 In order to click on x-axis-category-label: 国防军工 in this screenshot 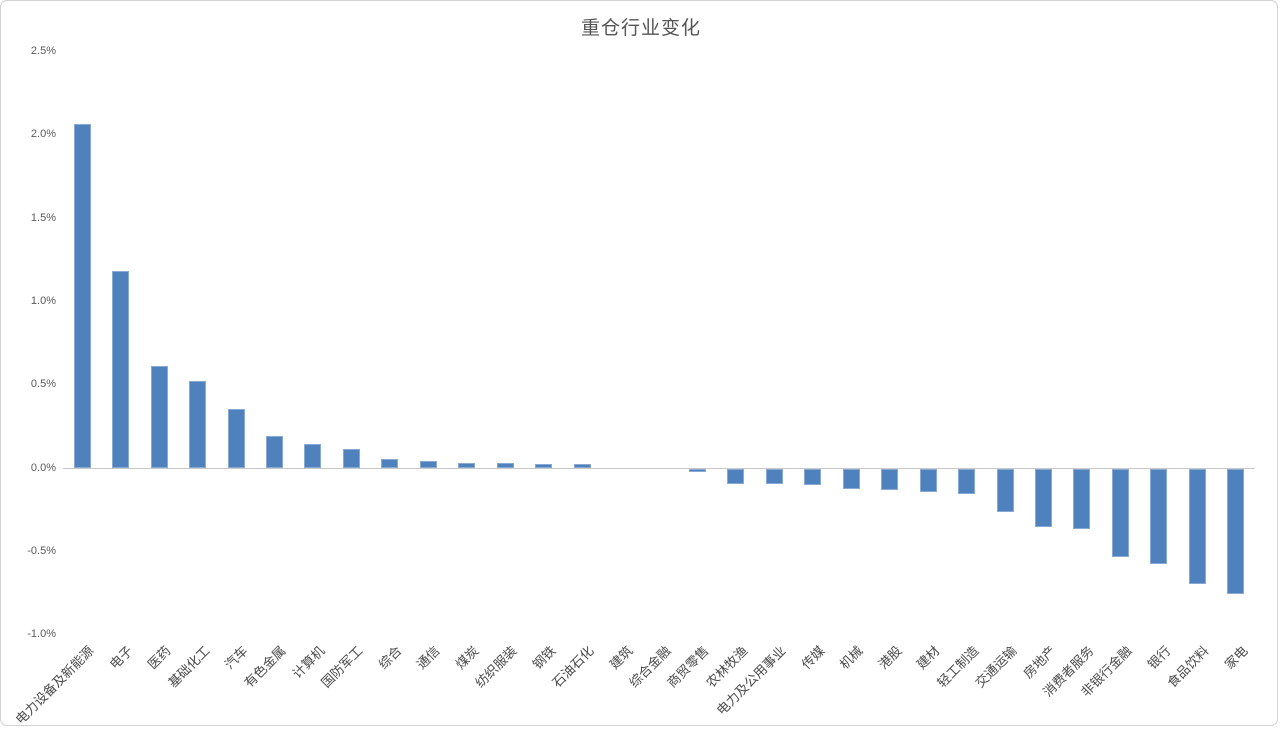, I will do `click(342, 667)`.